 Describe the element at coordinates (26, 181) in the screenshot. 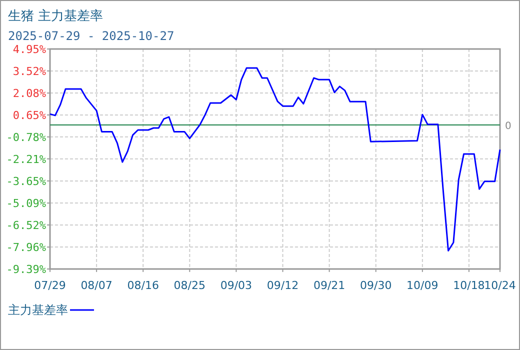

I see `y-tick-label: -3.65%` at that location.